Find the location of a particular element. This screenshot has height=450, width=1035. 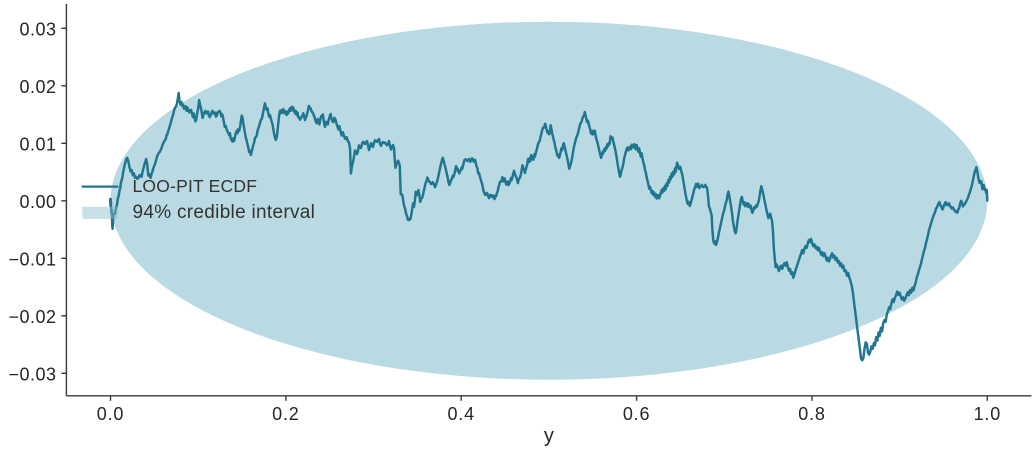

svg-text: −0.01 is located at coordinates (32, 259).